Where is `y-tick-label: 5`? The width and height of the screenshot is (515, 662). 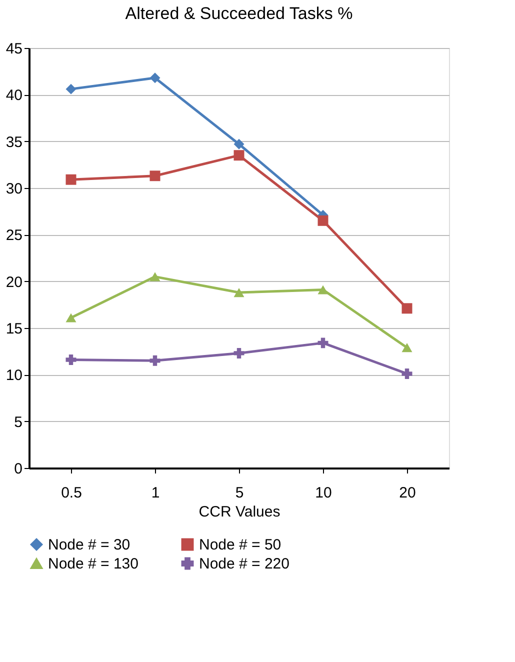 y-tick-label: 5 is located at coordinates (18, 422).